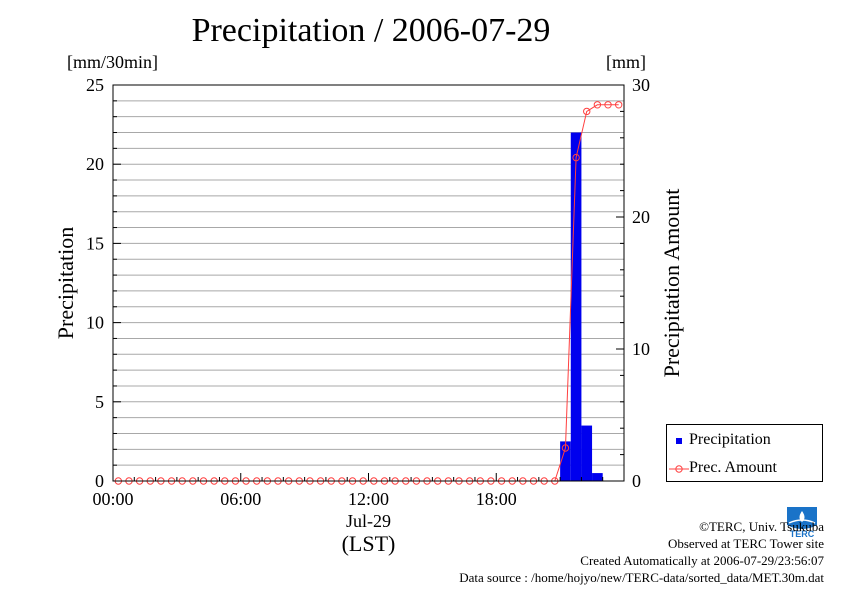 This screenshot has width=842, height=595. What do you see at coordinates (371, 30) in the screenshot?
I see `chart-title: Precipitation / 2006-07-29` at bounding box center [371, 30].